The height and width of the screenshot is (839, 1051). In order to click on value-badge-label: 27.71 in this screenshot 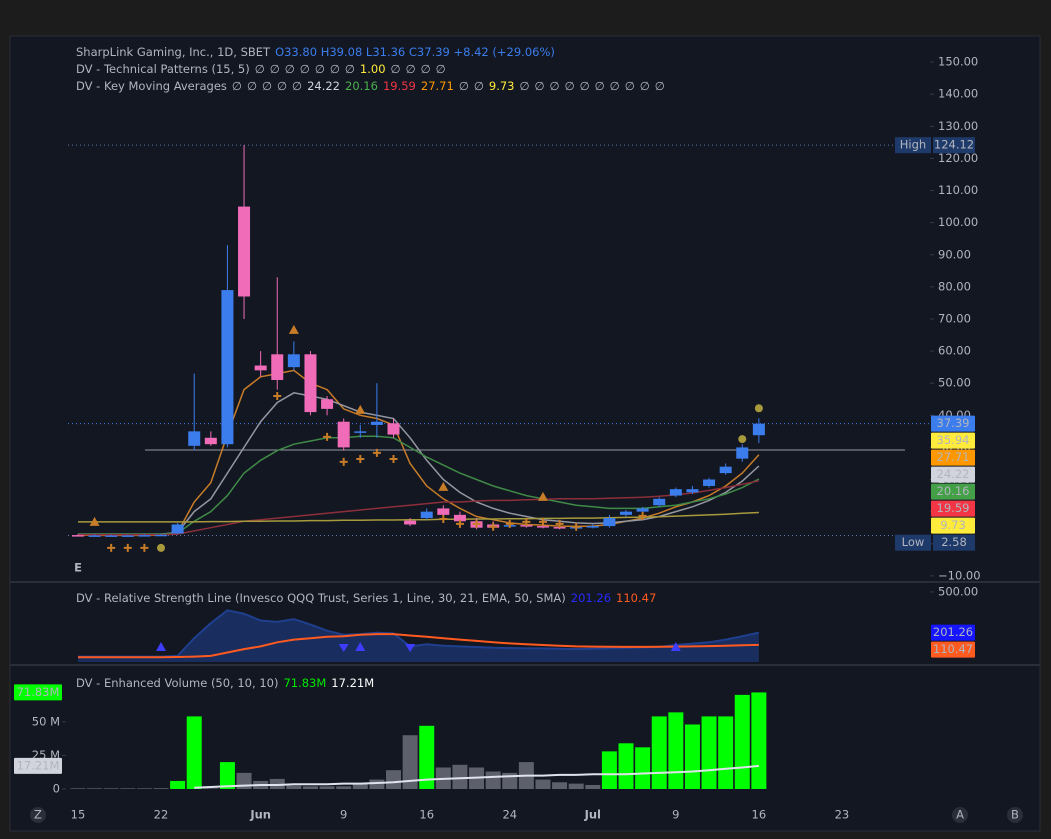, I will do `click(953, 457)`.